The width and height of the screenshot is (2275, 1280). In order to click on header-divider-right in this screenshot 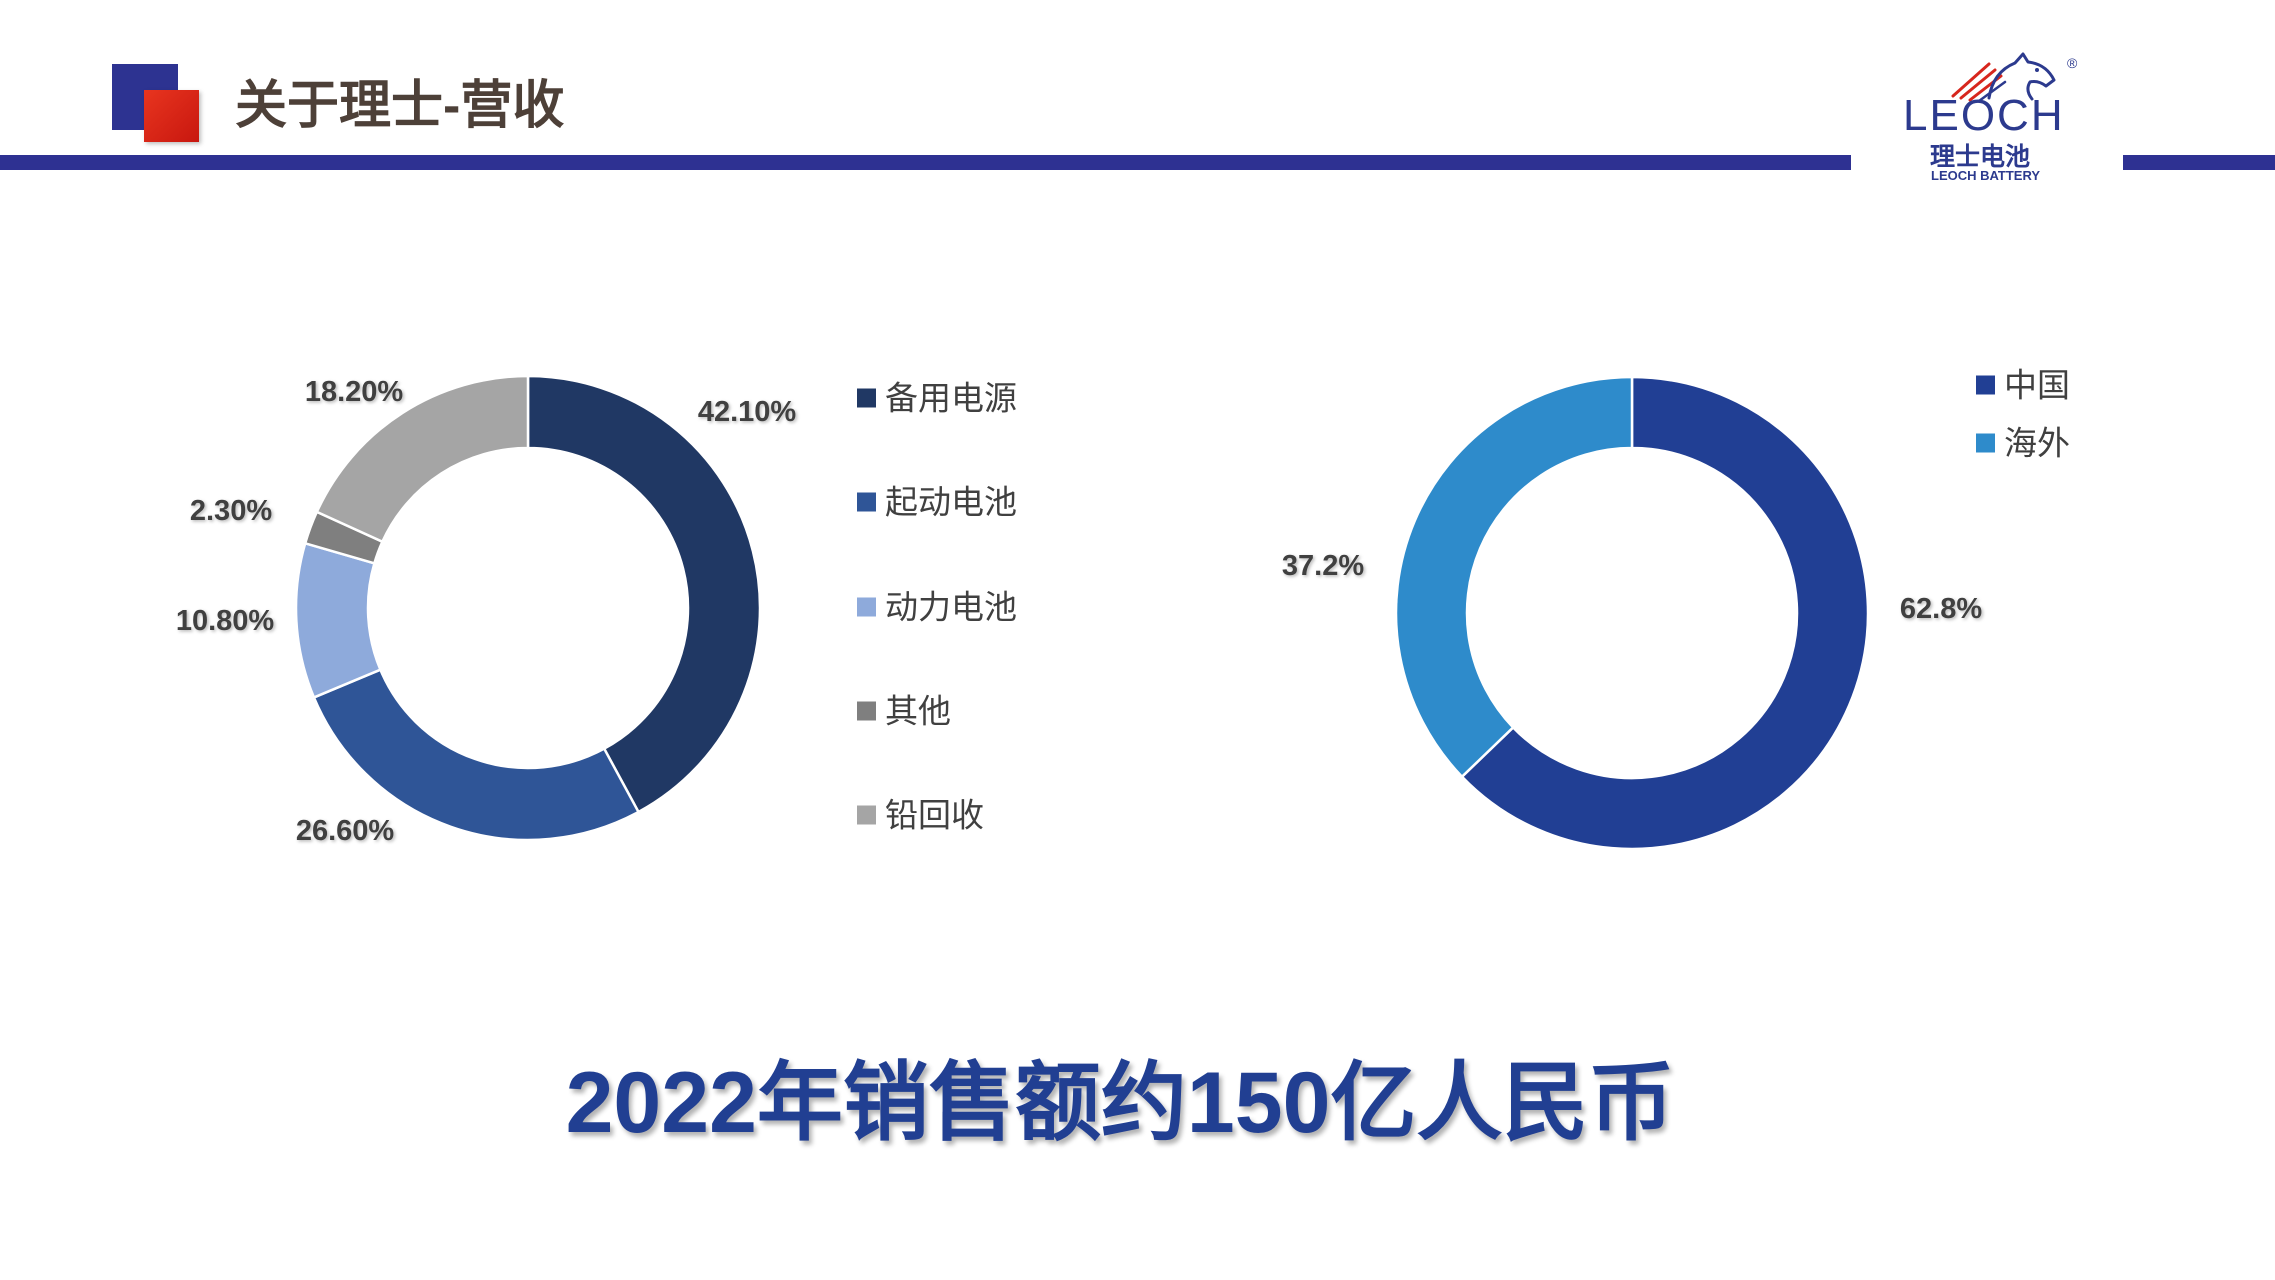, I will do `click(2199, 162)`.